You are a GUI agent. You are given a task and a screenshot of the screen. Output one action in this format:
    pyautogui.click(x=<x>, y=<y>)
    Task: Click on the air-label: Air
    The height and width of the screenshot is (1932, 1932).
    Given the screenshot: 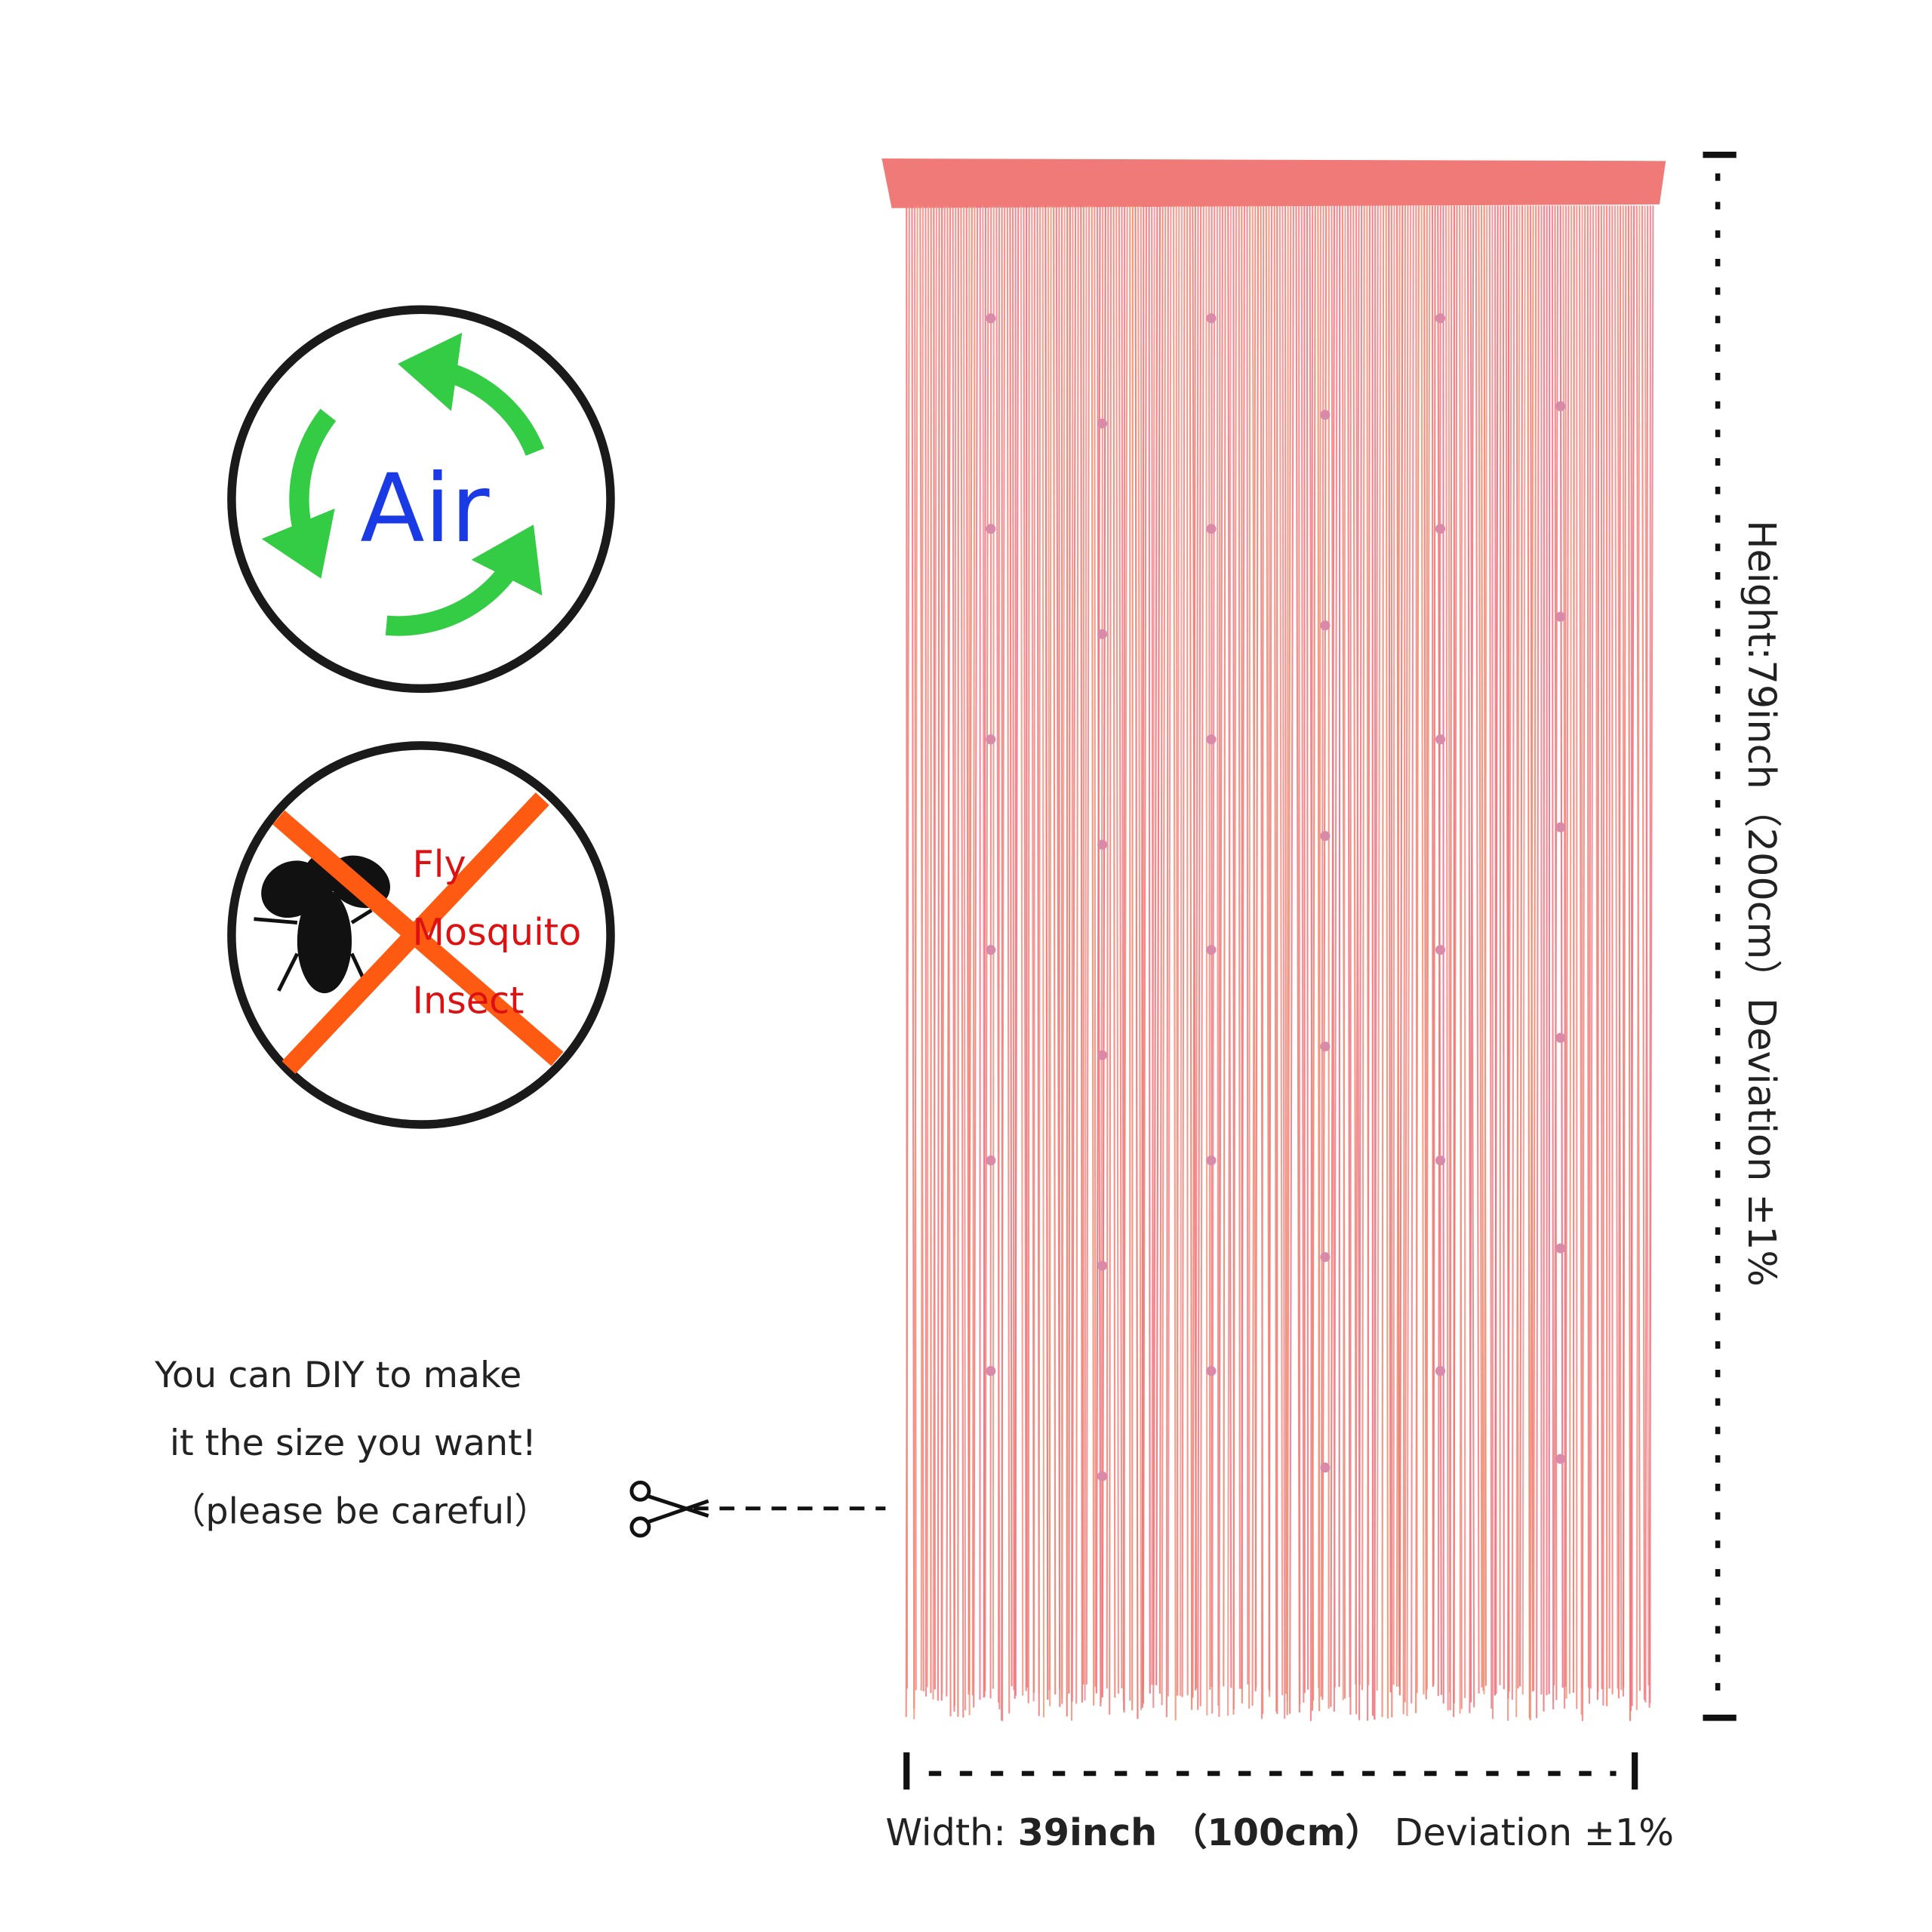 What is the action you would take?
    pyautogui.click(x=425, y=509)
    